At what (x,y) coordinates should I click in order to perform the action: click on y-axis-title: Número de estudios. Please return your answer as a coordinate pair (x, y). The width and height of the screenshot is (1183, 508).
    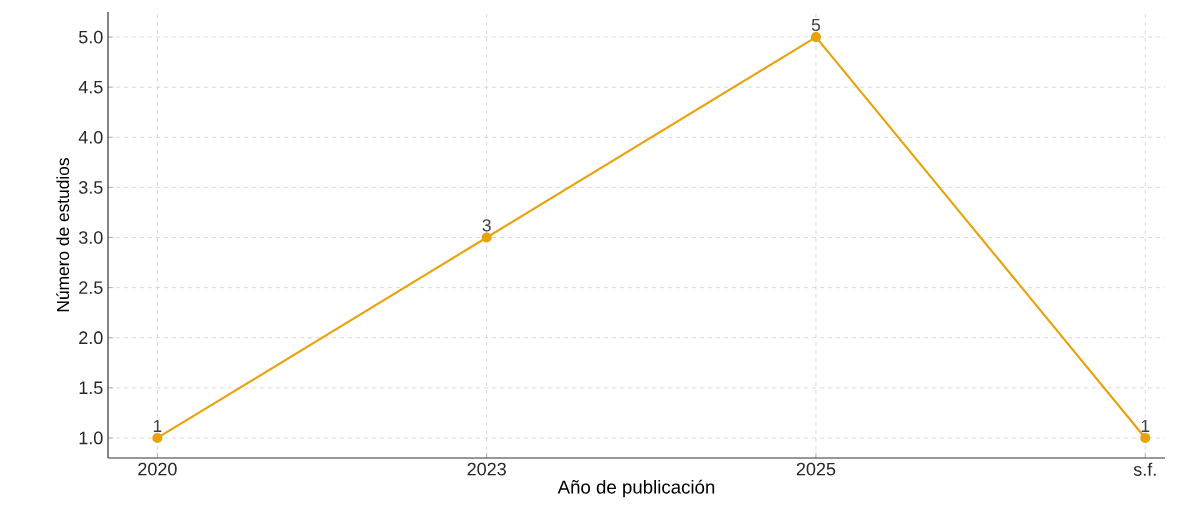
    Looking at the image, I should click on (63, 235).